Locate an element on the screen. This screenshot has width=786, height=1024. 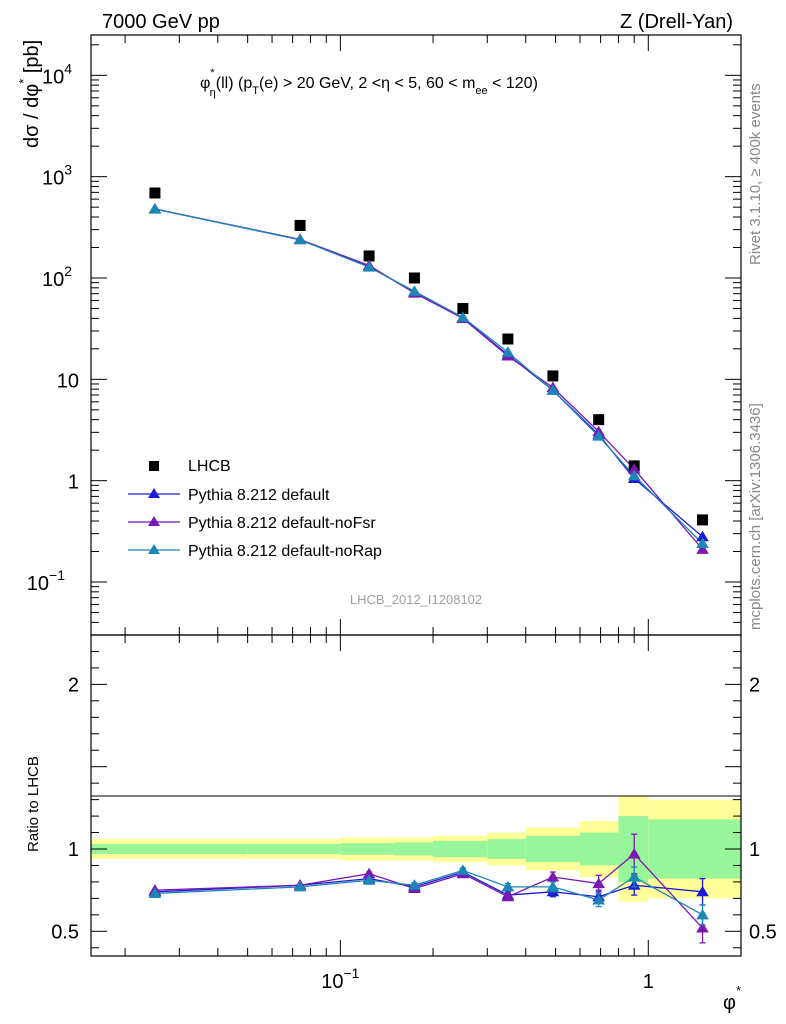
title-ll: (ll) (p is located at coordinates (234, 83).